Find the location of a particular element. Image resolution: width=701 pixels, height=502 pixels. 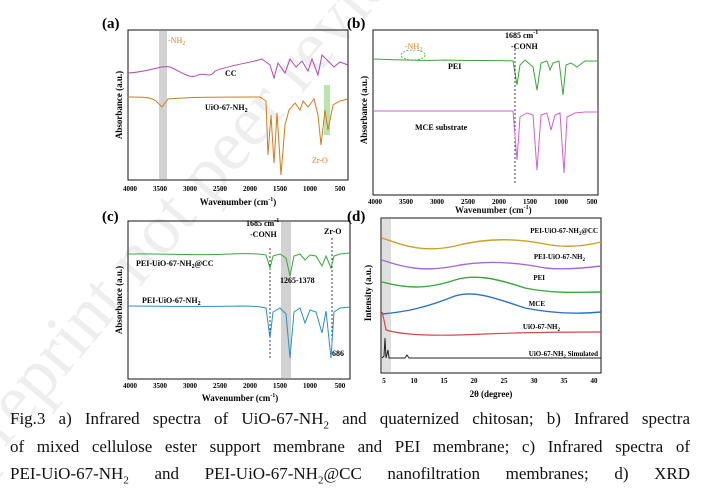

panel-b-nh2-label: -NH2 is located at coordinates (413, 47).